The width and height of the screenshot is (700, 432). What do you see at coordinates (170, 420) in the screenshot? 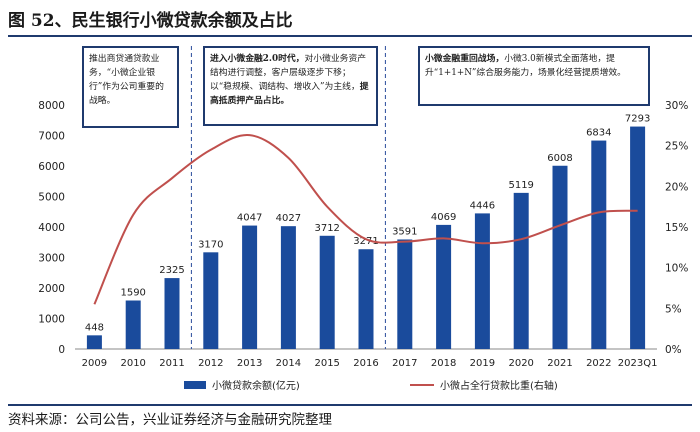
I see `source-note: 资料来源：公司公告，兴业证券经济与金融研究院整理` at bounding box center [170, 420].